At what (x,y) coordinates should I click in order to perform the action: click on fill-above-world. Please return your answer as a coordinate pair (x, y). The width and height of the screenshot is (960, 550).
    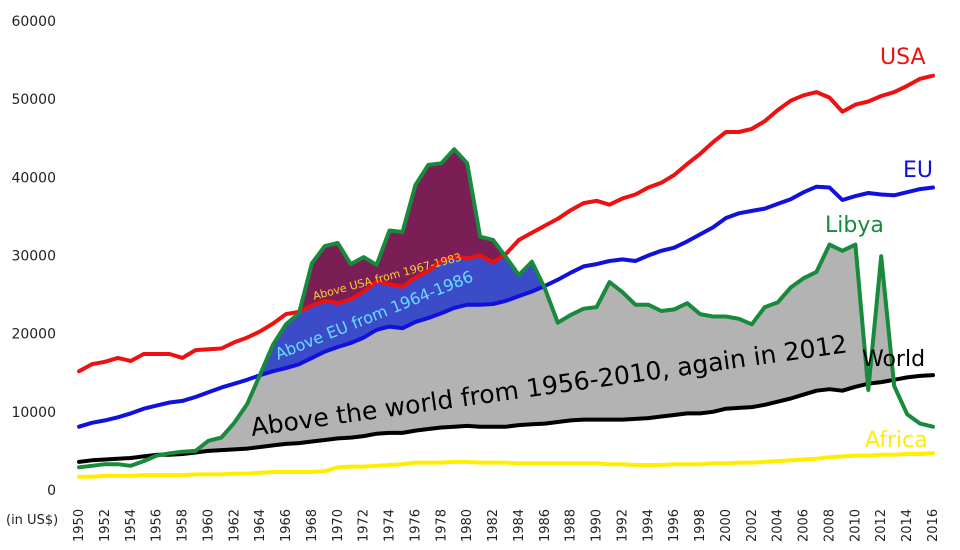
    Looking at the image, I should click on (881, 320).